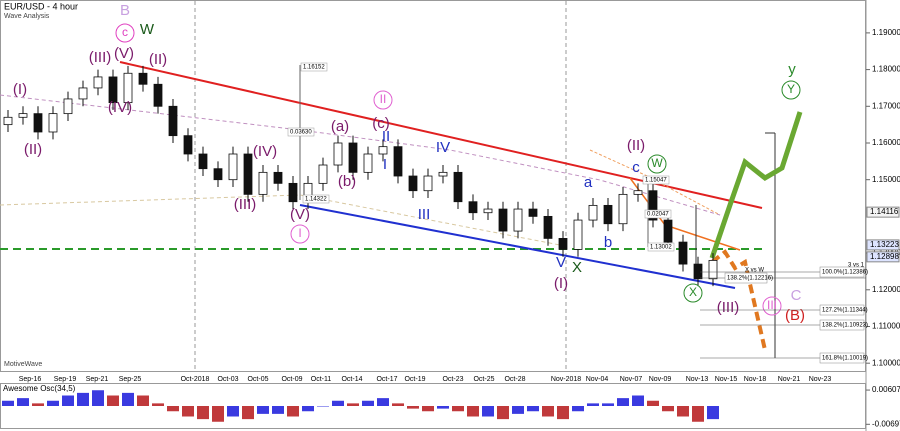  I want to click on x-tick-label: Sep-19, so click(65, 379).